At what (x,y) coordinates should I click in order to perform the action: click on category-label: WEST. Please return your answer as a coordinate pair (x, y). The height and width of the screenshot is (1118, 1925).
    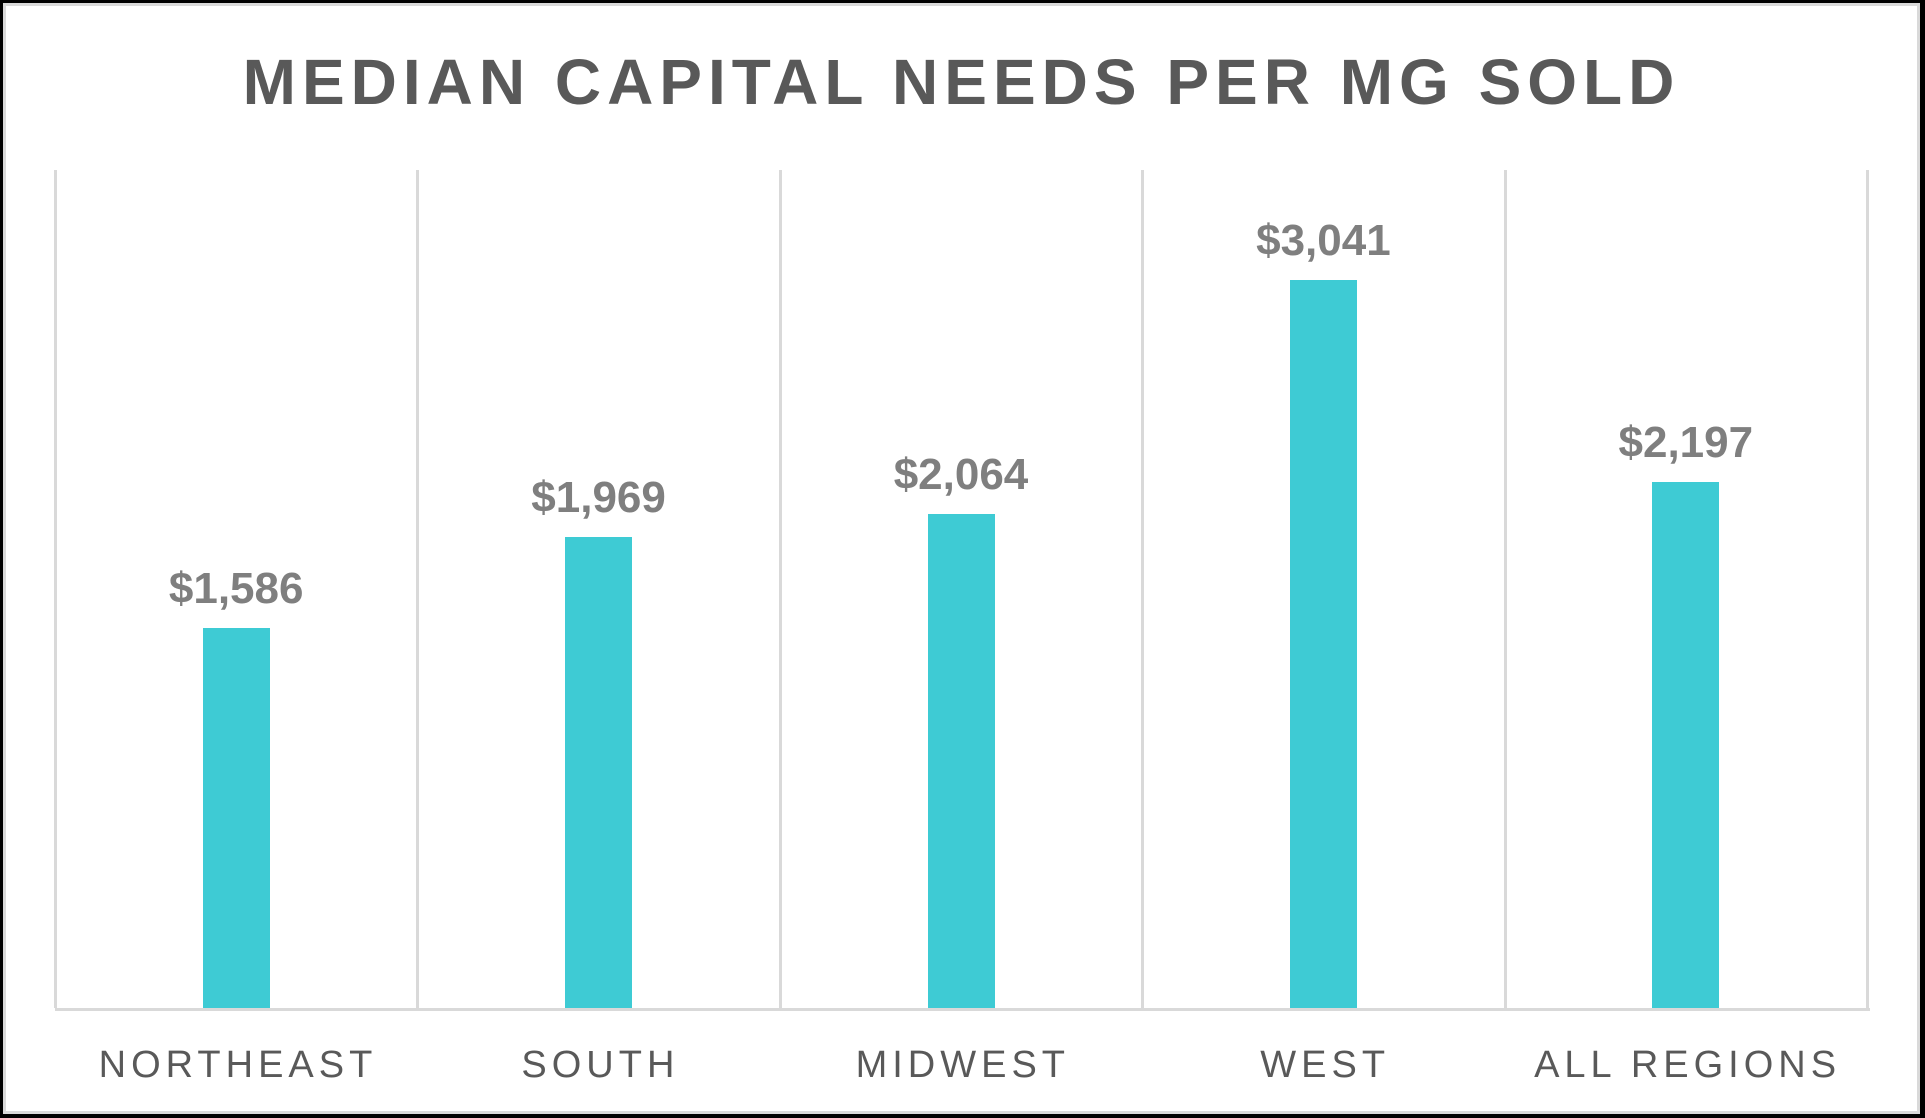
    Looking at the image, I should click on (1325, 1065).